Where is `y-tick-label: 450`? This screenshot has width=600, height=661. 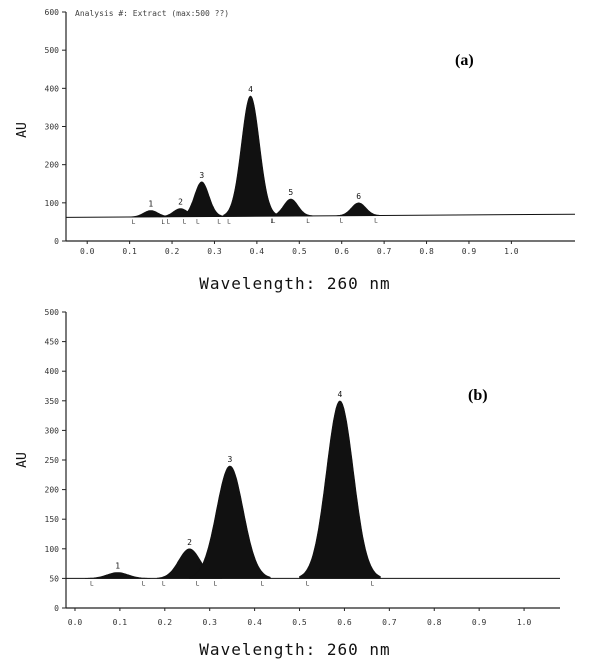
y-tick-label: 450 is located at coordinates (52, 342).